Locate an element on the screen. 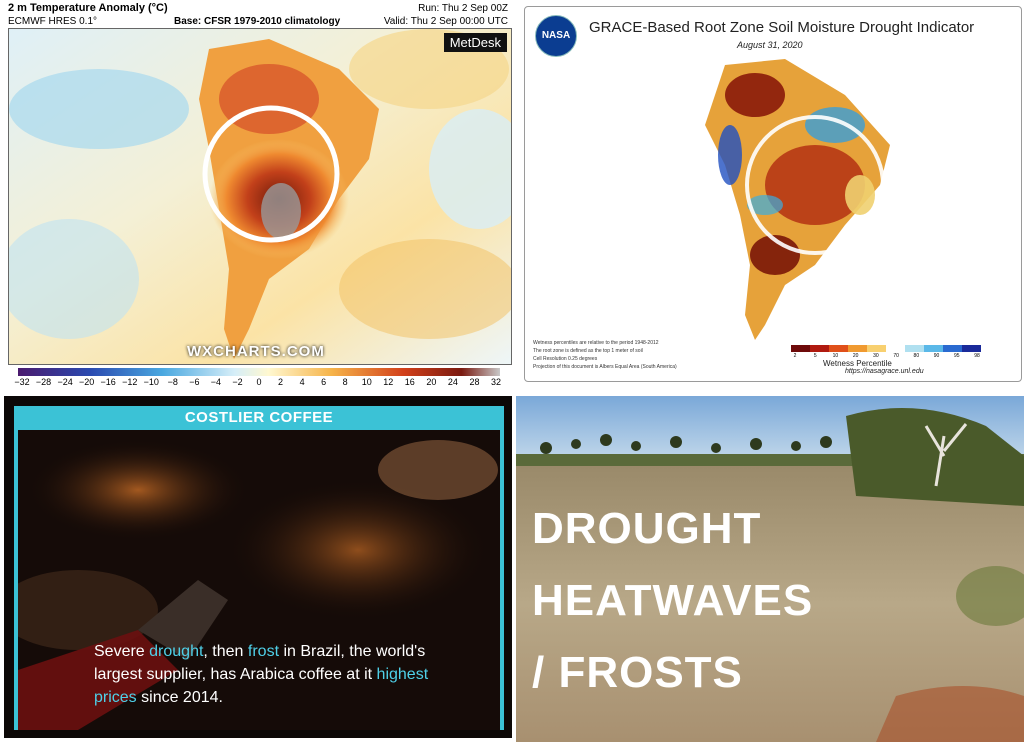 This screenshot has width=1024, height=742. wetness-tick-label: 10 is located at coordinates (835, 356).